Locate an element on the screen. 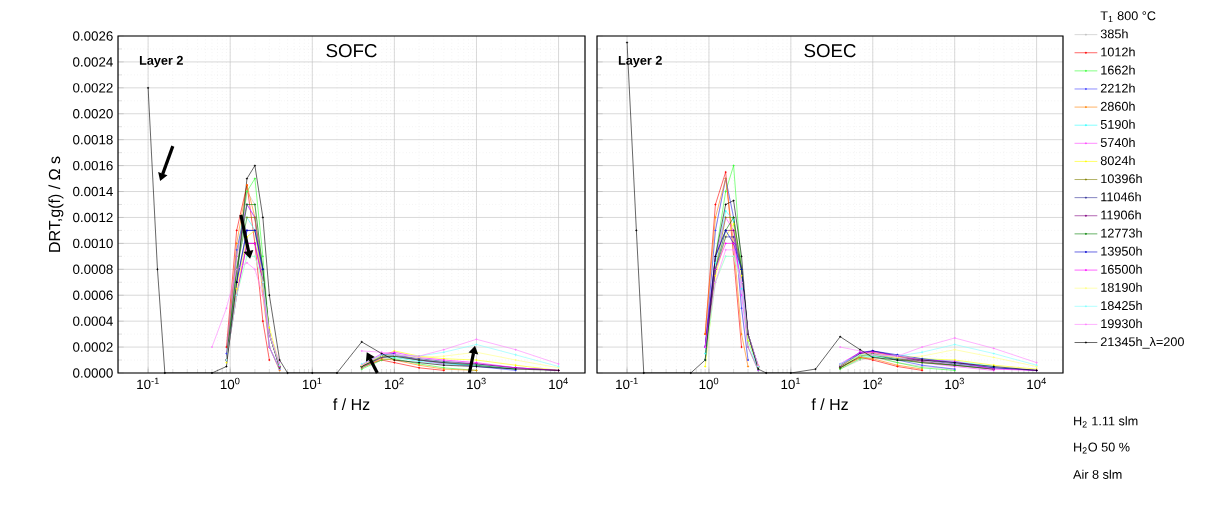  legend-label: 19930h is located at coordinates (1121, 323).